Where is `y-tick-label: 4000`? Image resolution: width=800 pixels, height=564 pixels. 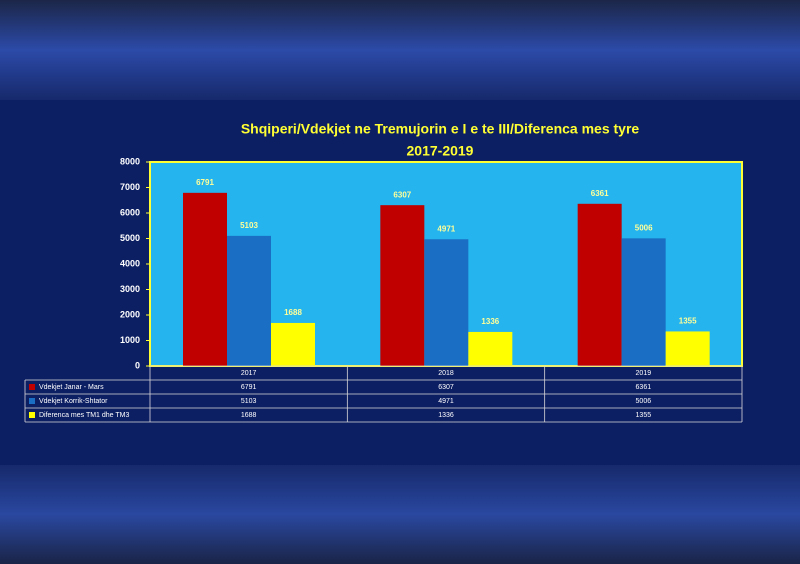
y-tick-label: 4000 is located at coordinates (130, 263).